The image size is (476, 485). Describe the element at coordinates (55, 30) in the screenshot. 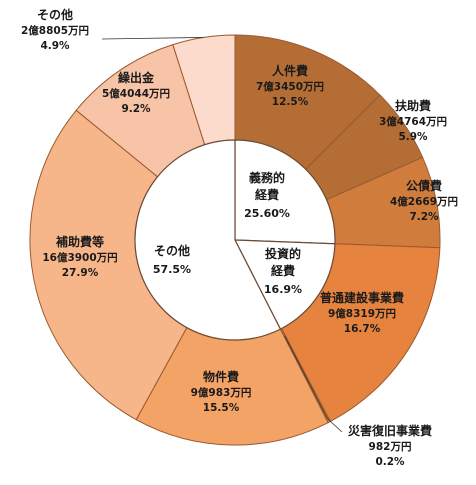

I see `outer-label-amount-8: 2億8805万円` at that location.